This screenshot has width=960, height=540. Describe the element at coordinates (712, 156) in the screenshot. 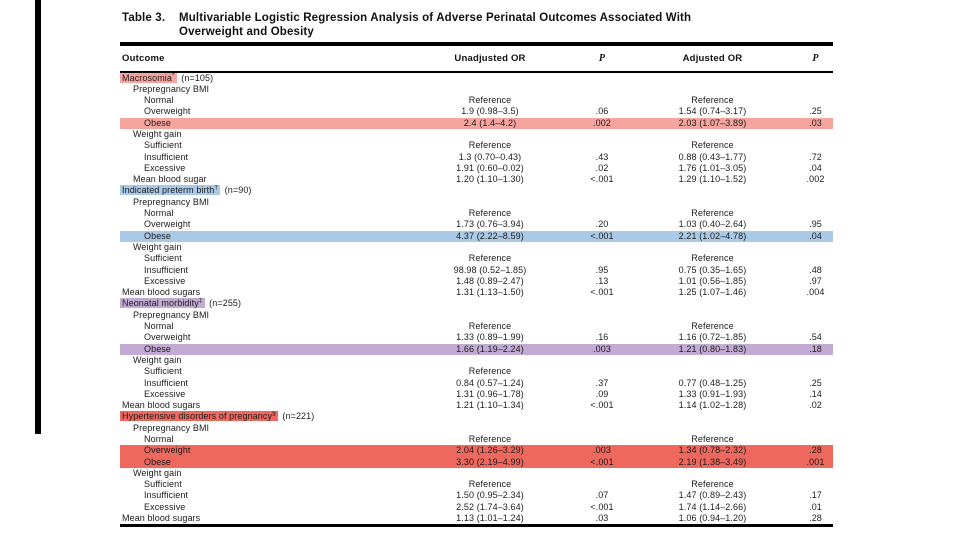

I see `adjusted-or-cell: 0.88 (0.43–1.77)` at that location.